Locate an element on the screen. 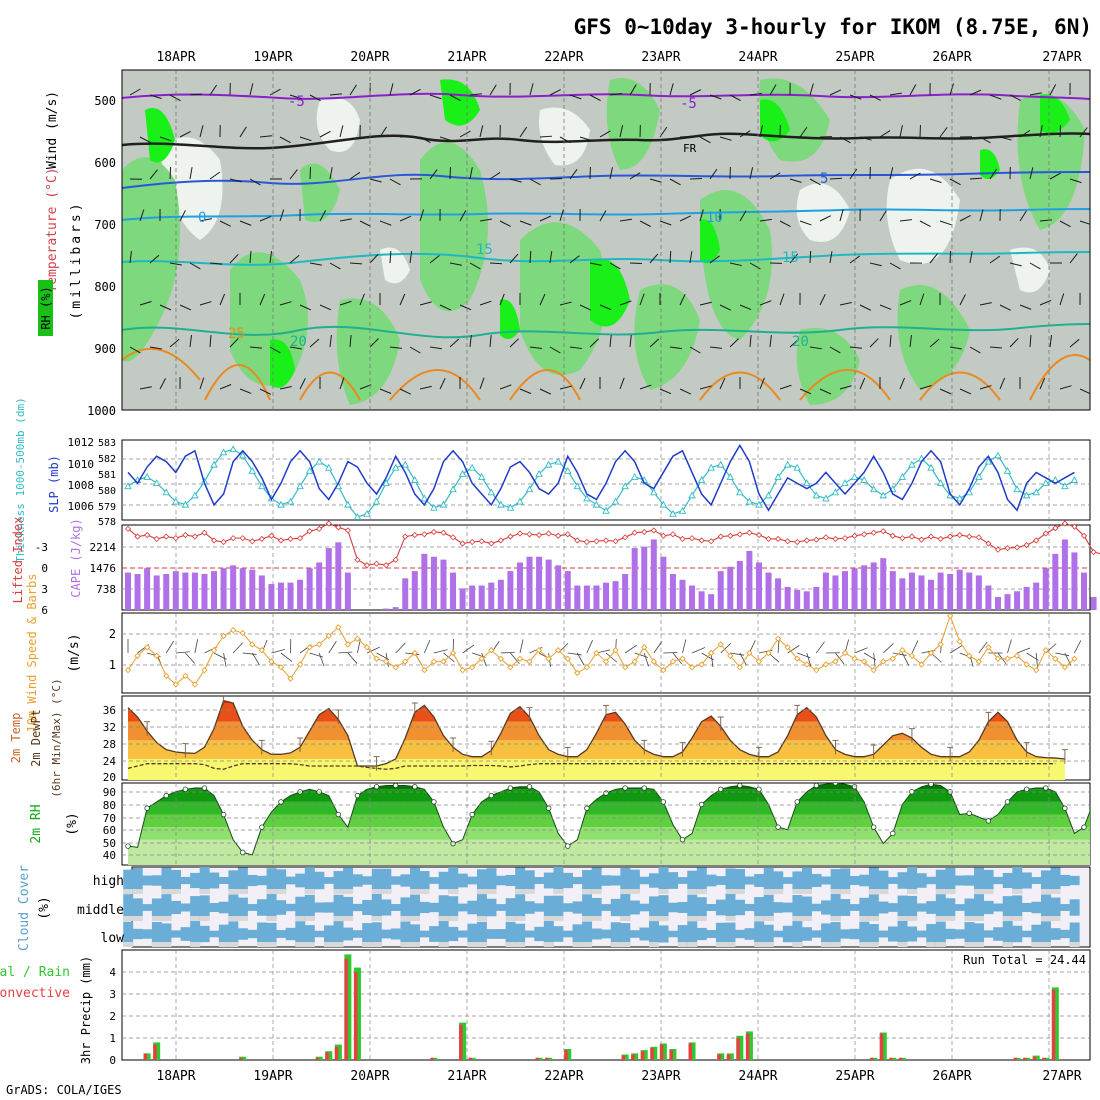 The image size is (1100, 1100). contour-label: 5 is located at coordinates (824, 179).